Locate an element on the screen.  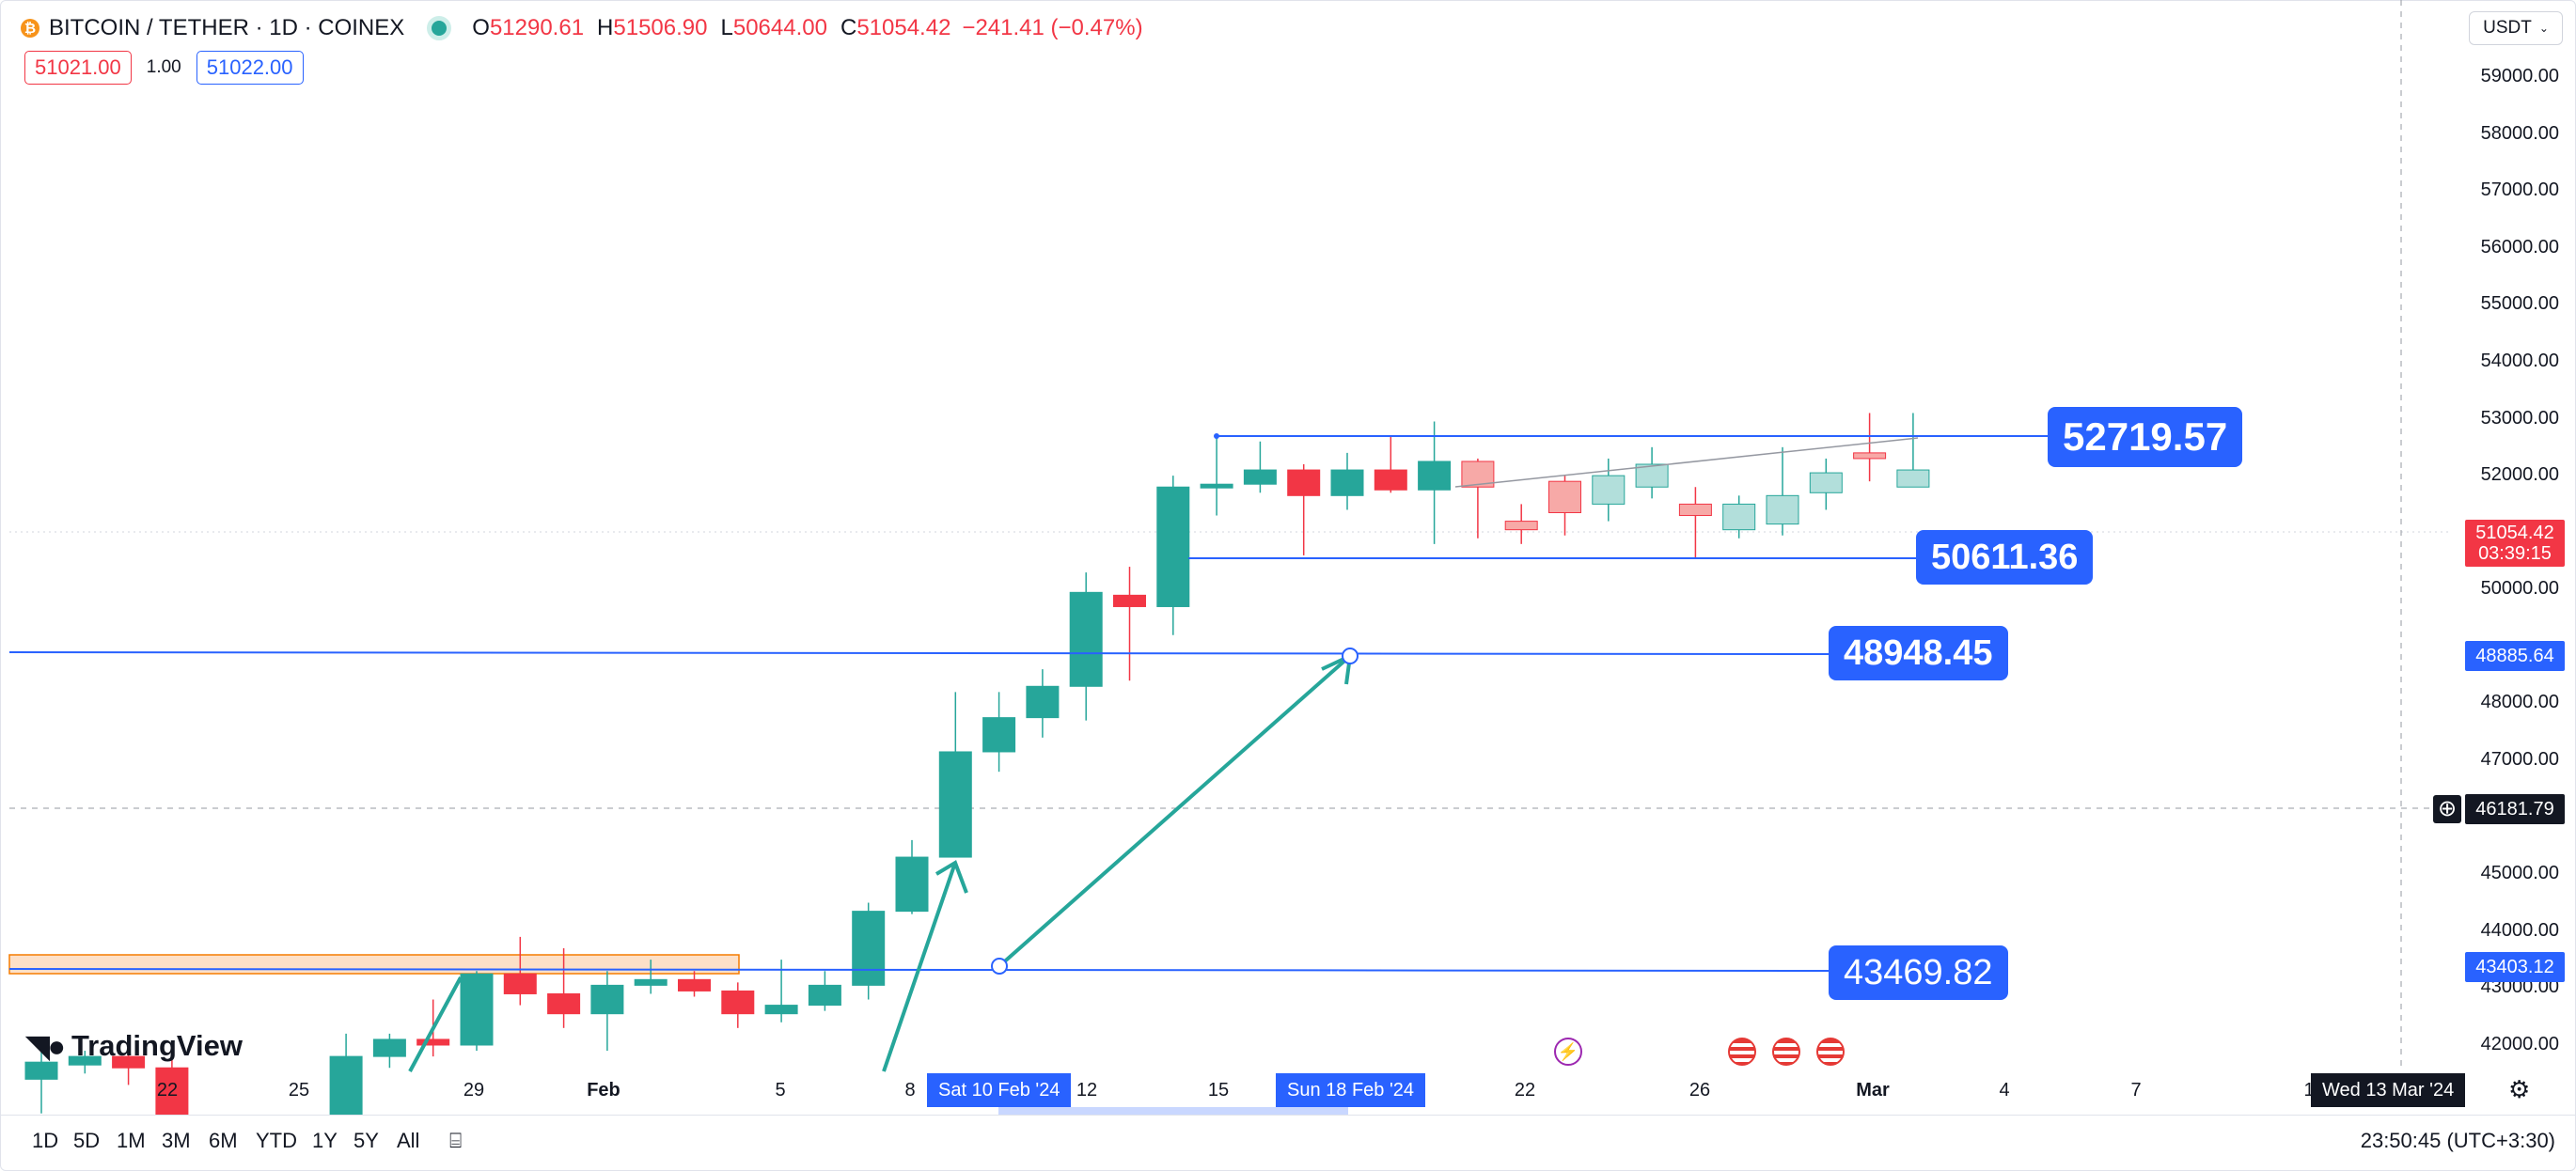
arrow-start-handle is located at coordinates (999, 966).